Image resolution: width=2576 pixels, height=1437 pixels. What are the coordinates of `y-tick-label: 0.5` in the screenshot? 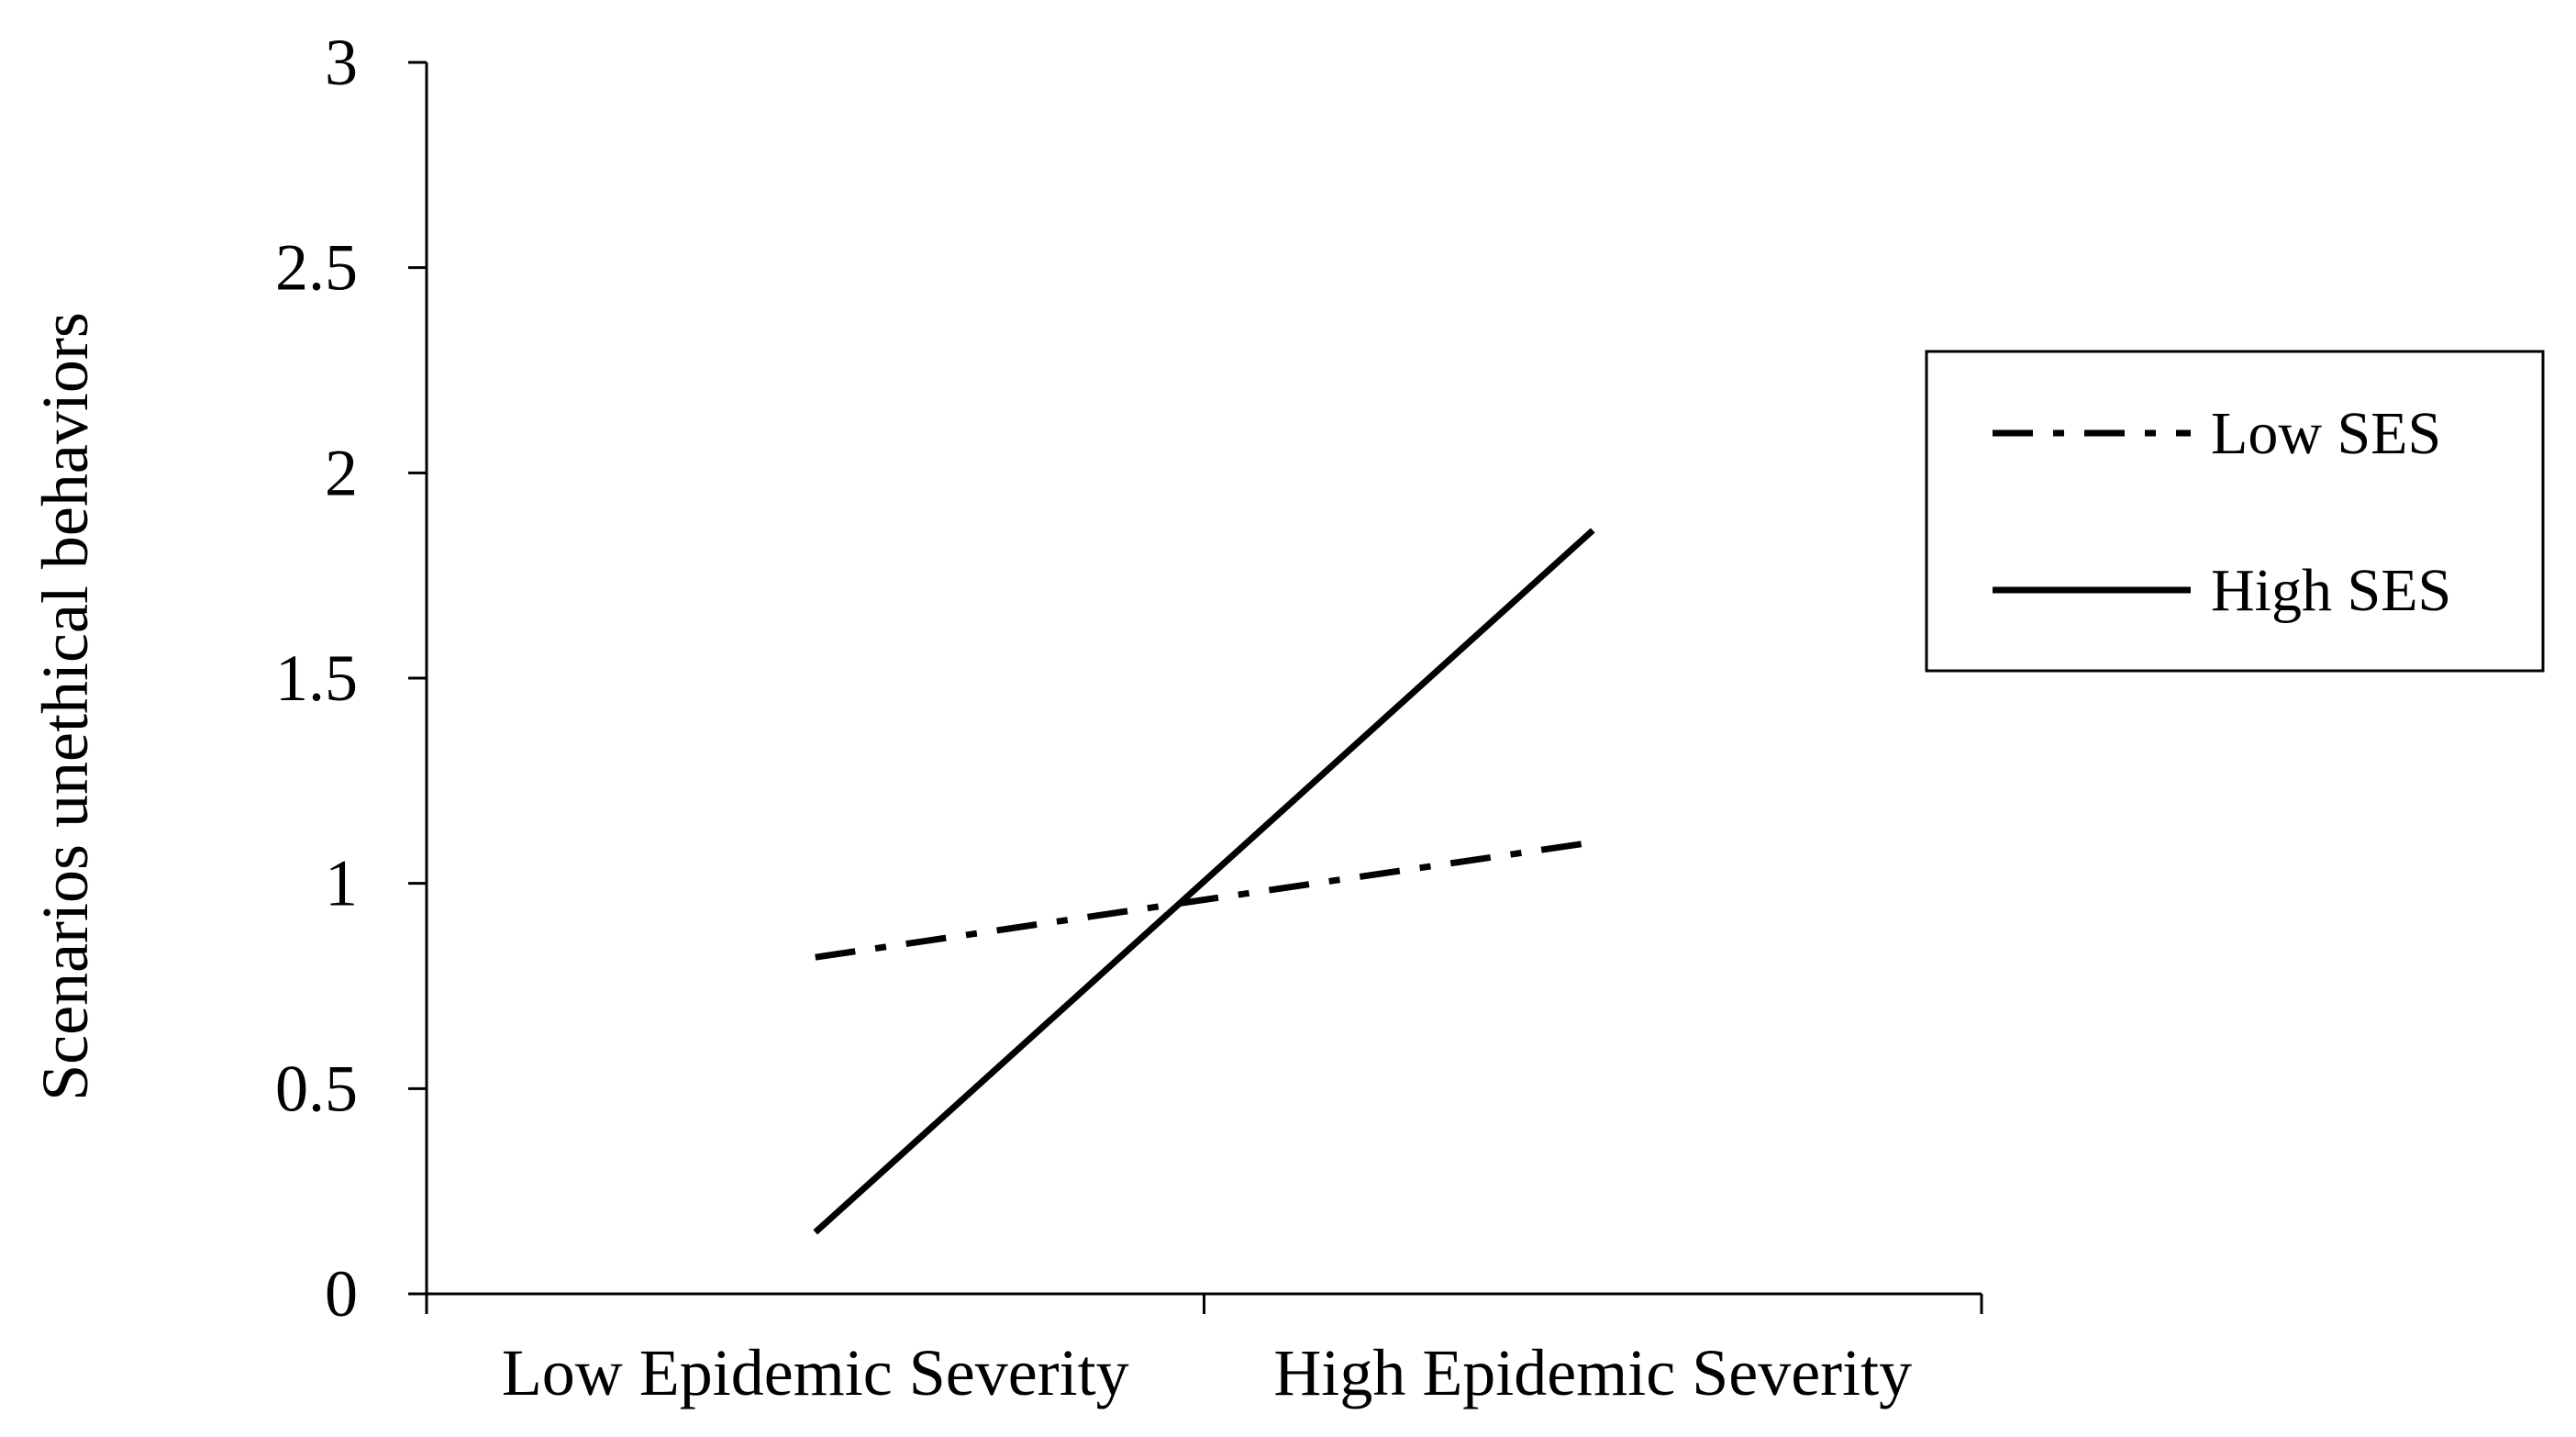 It's located at (316, 1088).